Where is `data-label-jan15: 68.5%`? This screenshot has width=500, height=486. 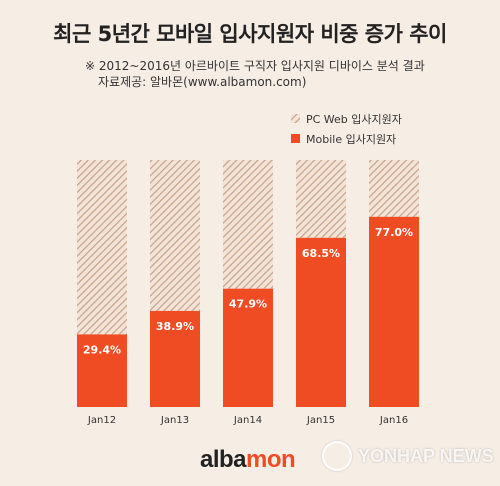
data-label-jan15: 68.5% is located at coordinates (321, 253).